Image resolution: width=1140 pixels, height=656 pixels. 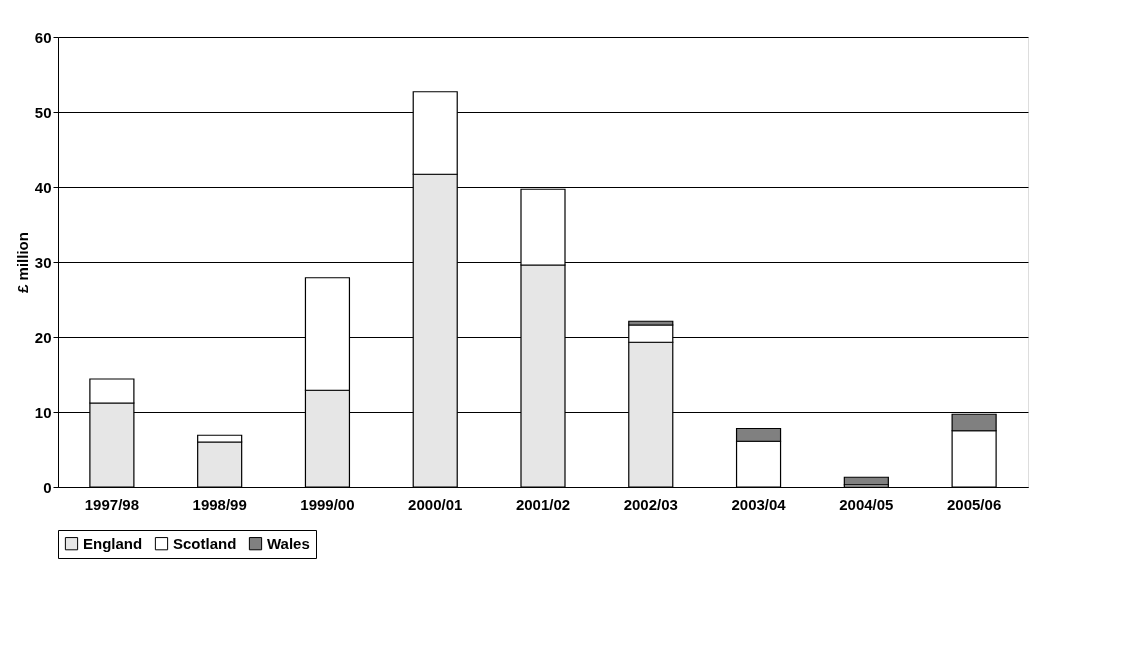 I want to click on x-tick-label: 1998/99, so click(x=219, y=504).